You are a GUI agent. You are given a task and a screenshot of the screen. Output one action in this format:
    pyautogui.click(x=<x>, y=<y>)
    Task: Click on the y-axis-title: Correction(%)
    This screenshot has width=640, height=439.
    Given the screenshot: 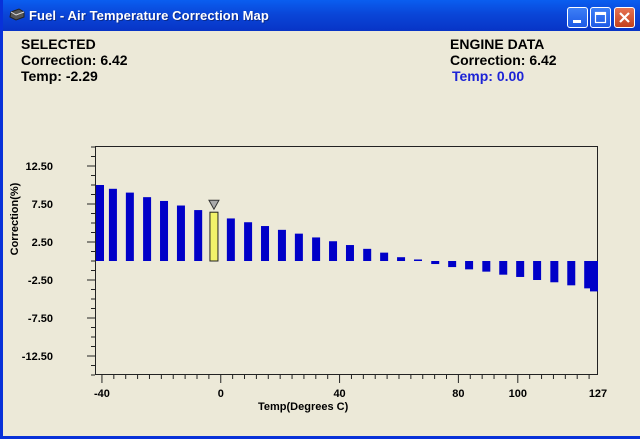 What is the action you would take?
    pyautogui.click(x=15, y=219)
    